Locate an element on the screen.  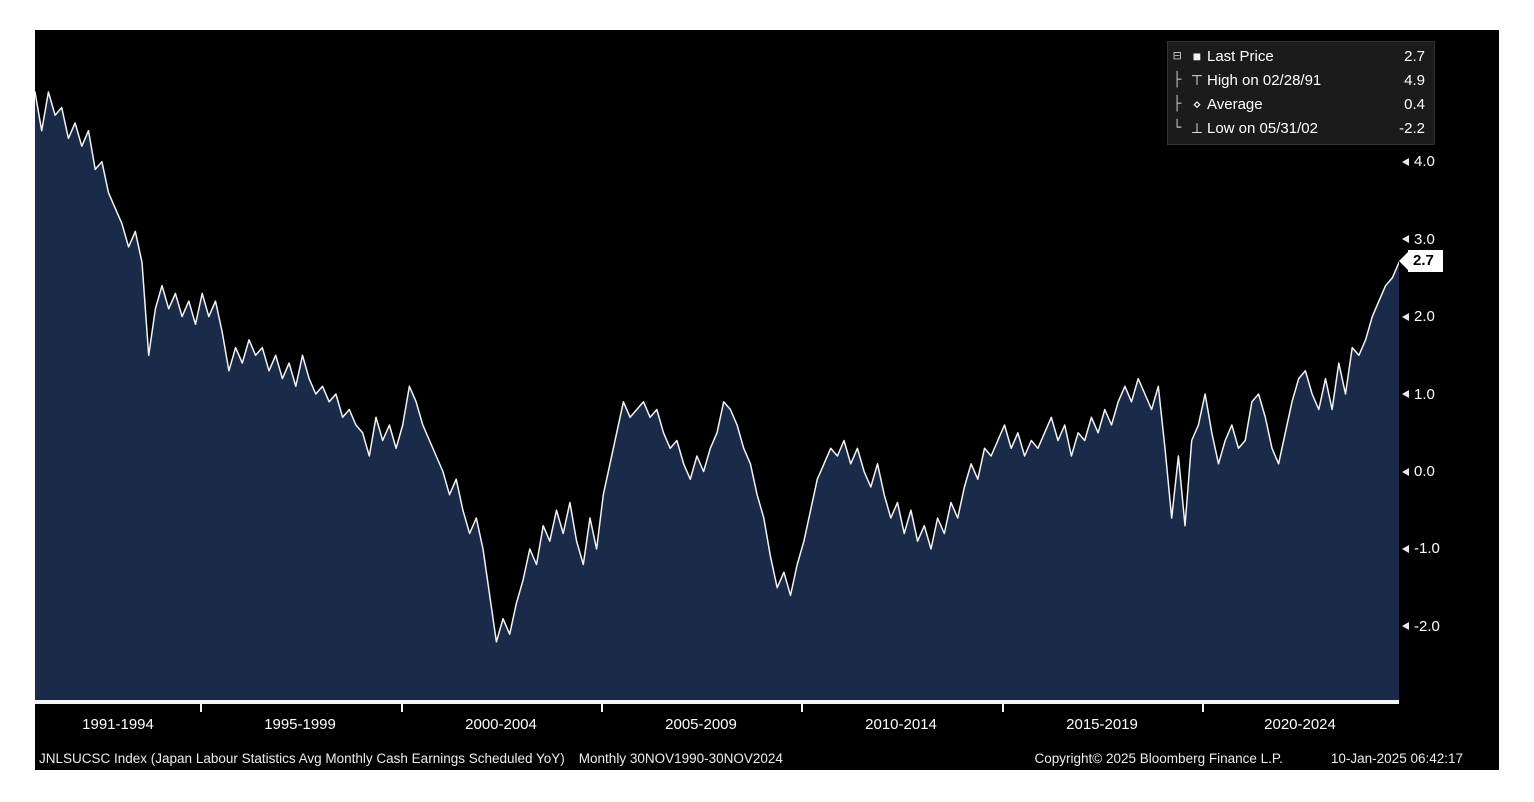
y-axis-tick: 3.0 is located at coordinates (1418, 239).